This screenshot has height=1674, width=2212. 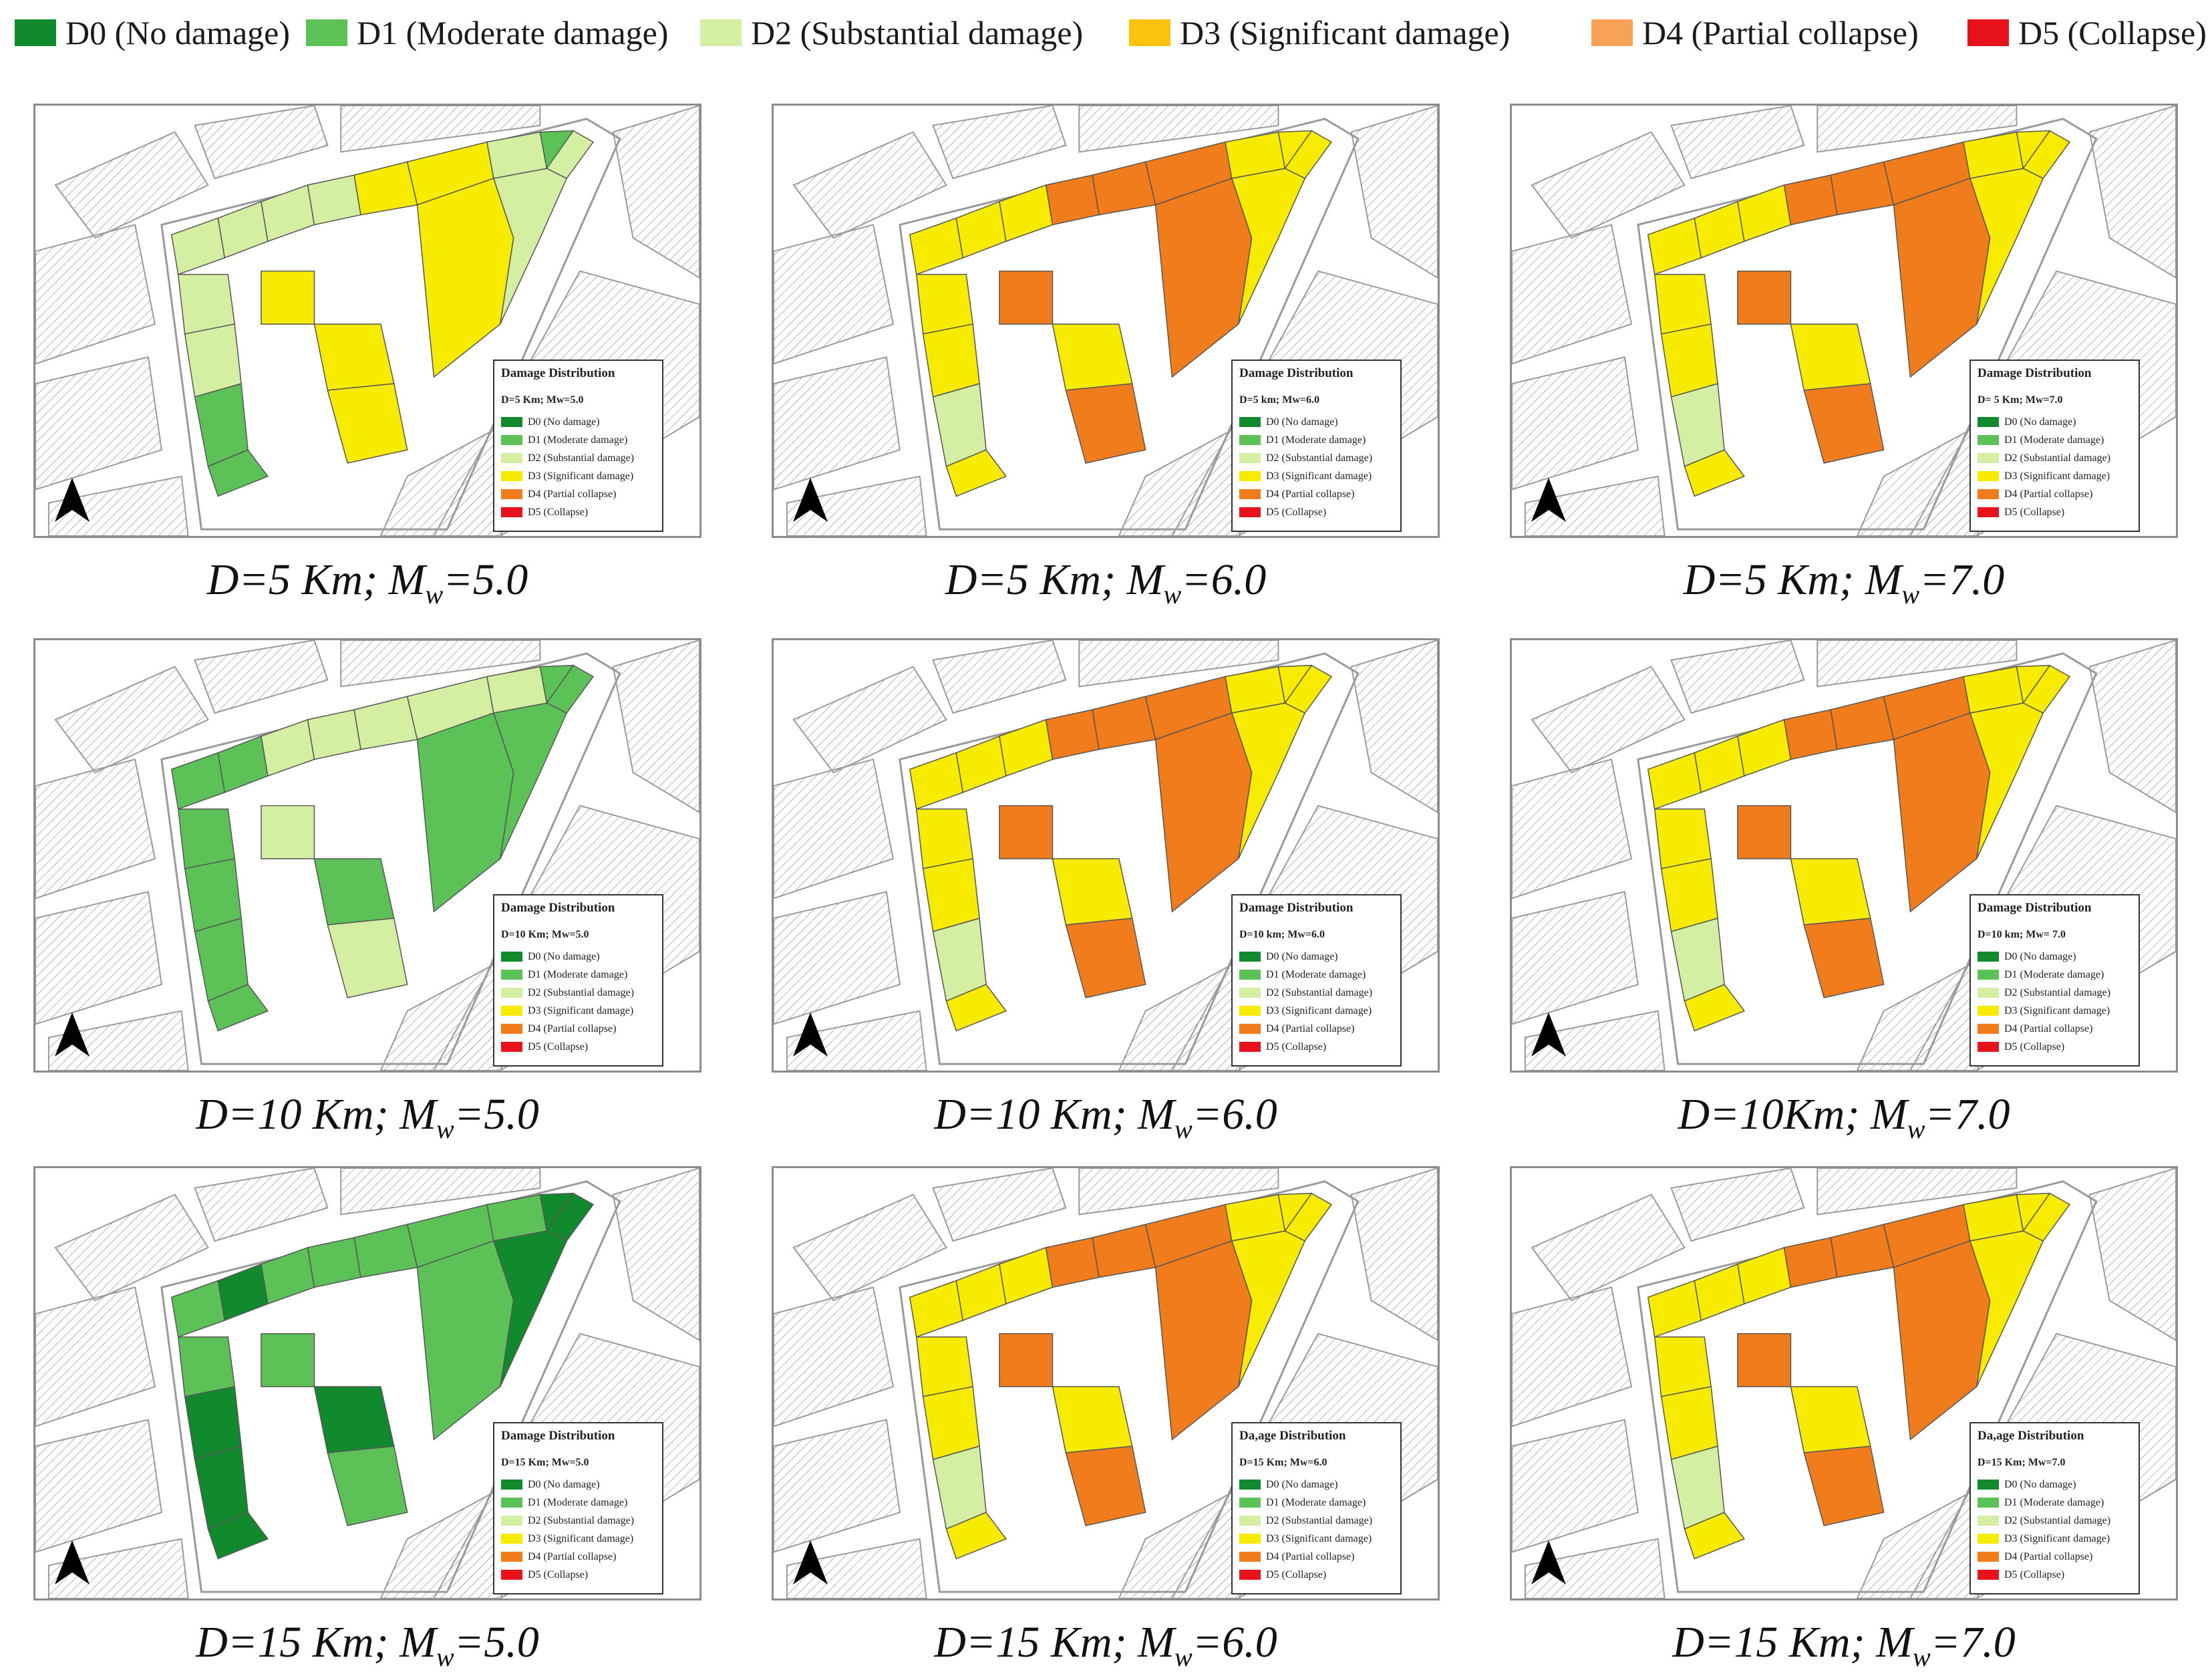 I want to click on panel-caption: D=5 Km; Mw=6.0, so click(x=1106, y=582).